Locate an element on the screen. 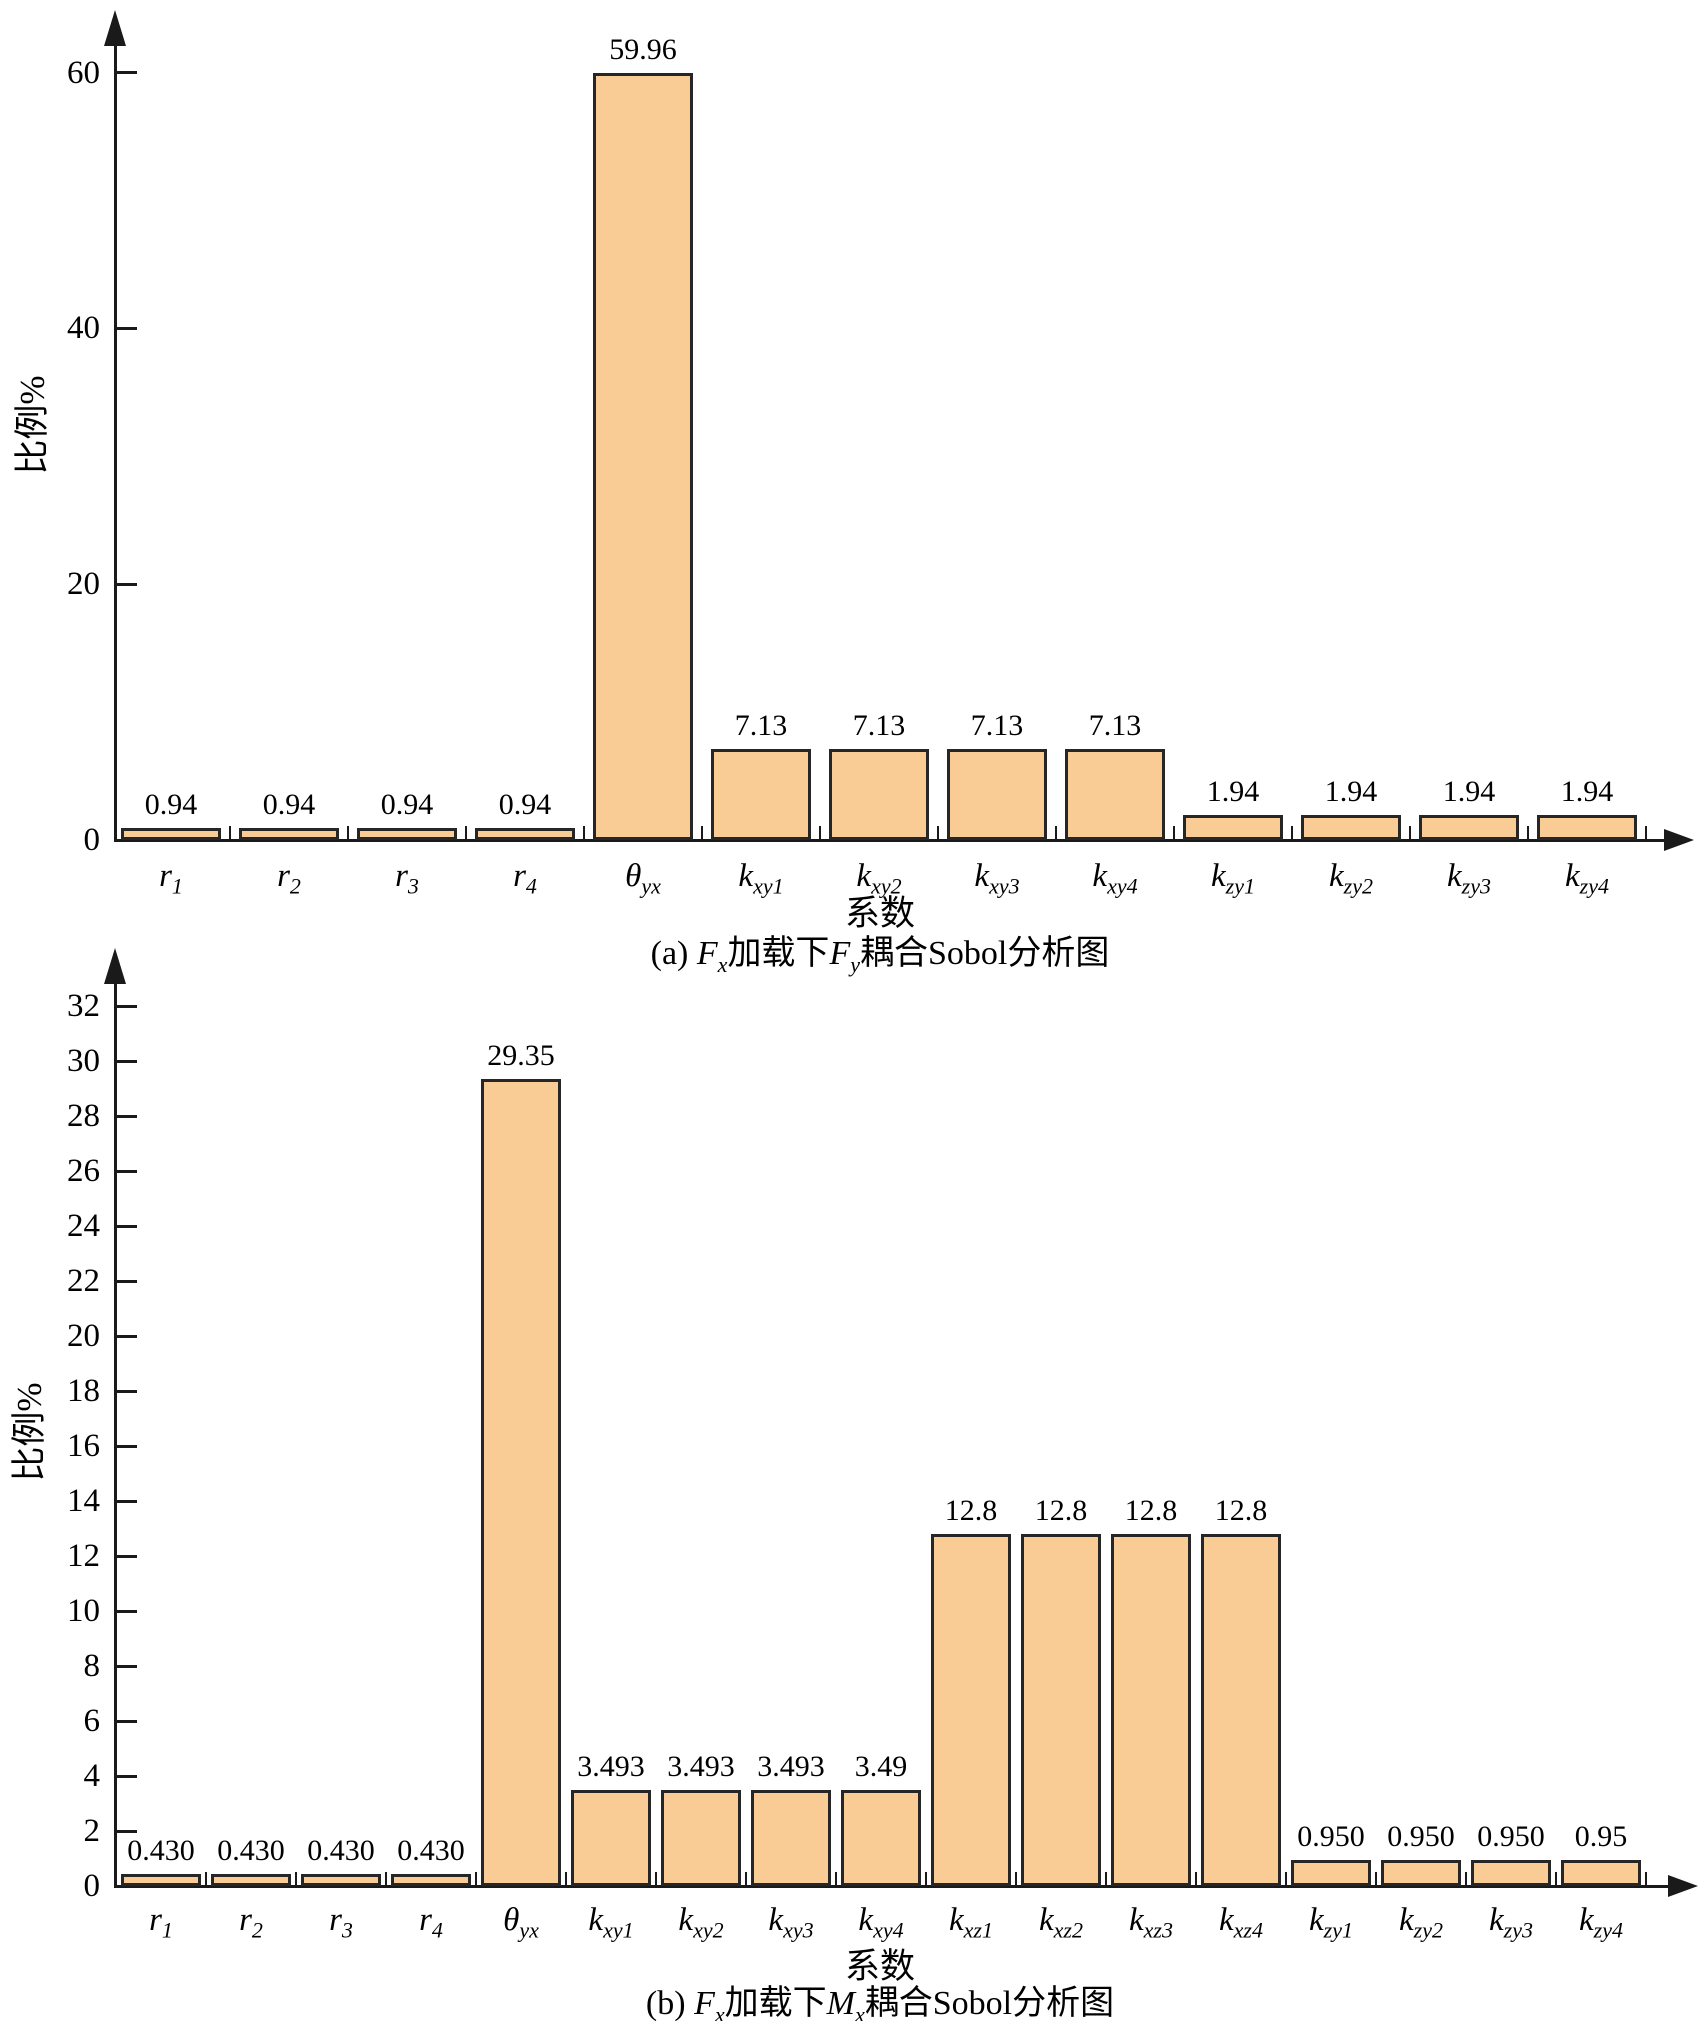 The height and width of the screenshot is (2021, 1705). bar-value-label: 29.35 is located at coordinates (521, 1055).